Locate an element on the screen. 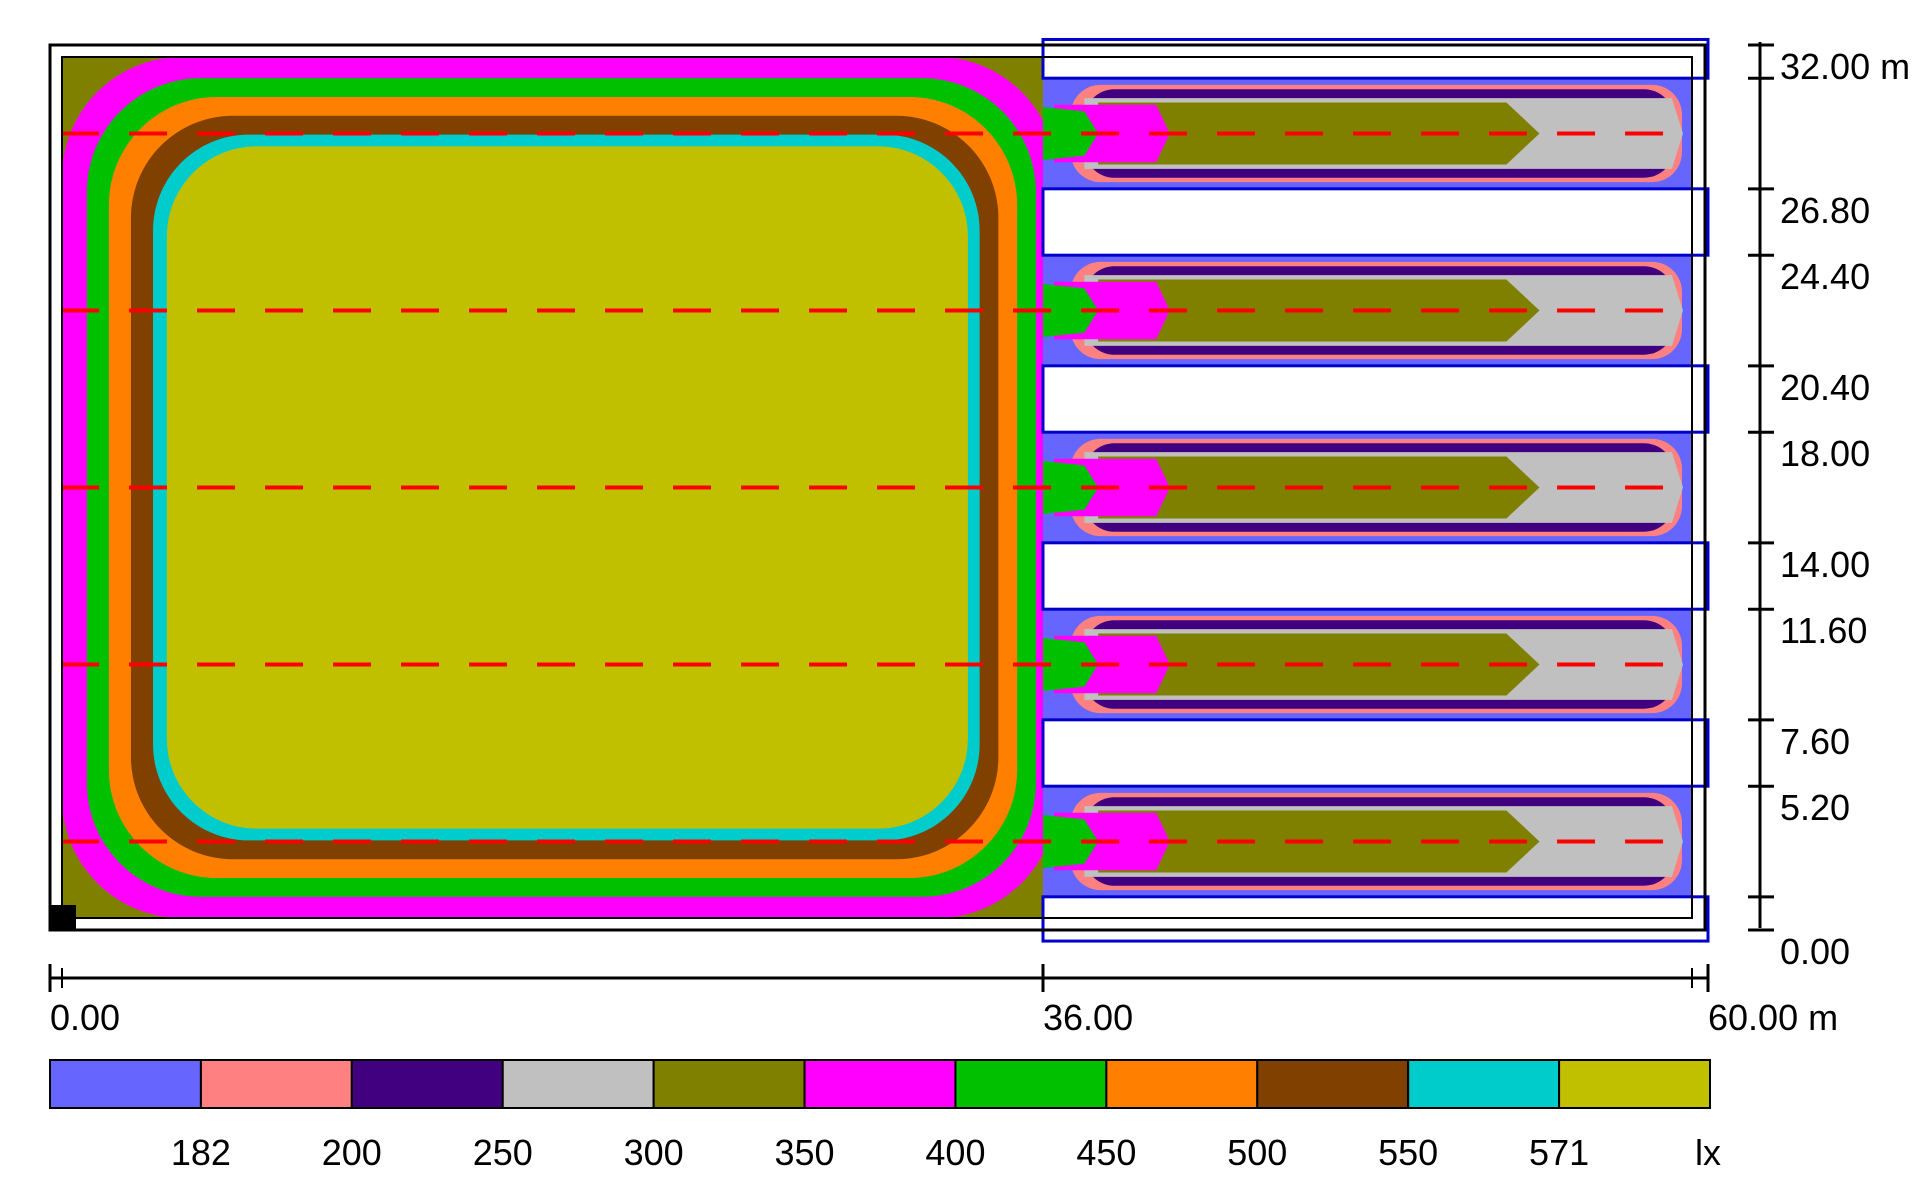  x-tick-label-1: 36.00 is located at coordinates (1088, 1017).